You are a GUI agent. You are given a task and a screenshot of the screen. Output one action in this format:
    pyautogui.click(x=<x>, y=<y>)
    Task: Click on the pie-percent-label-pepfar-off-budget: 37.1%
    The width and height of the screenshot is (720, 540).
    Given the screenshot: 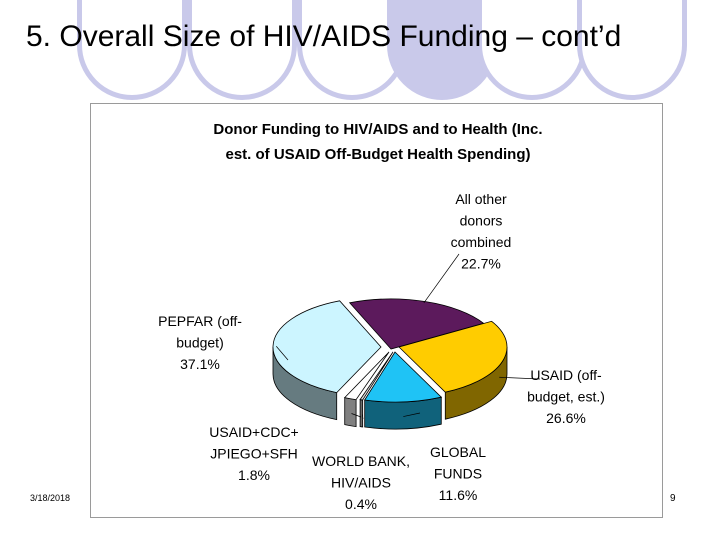 What is the action you would take?
    pyautogui.click(x=200, y=364)
    